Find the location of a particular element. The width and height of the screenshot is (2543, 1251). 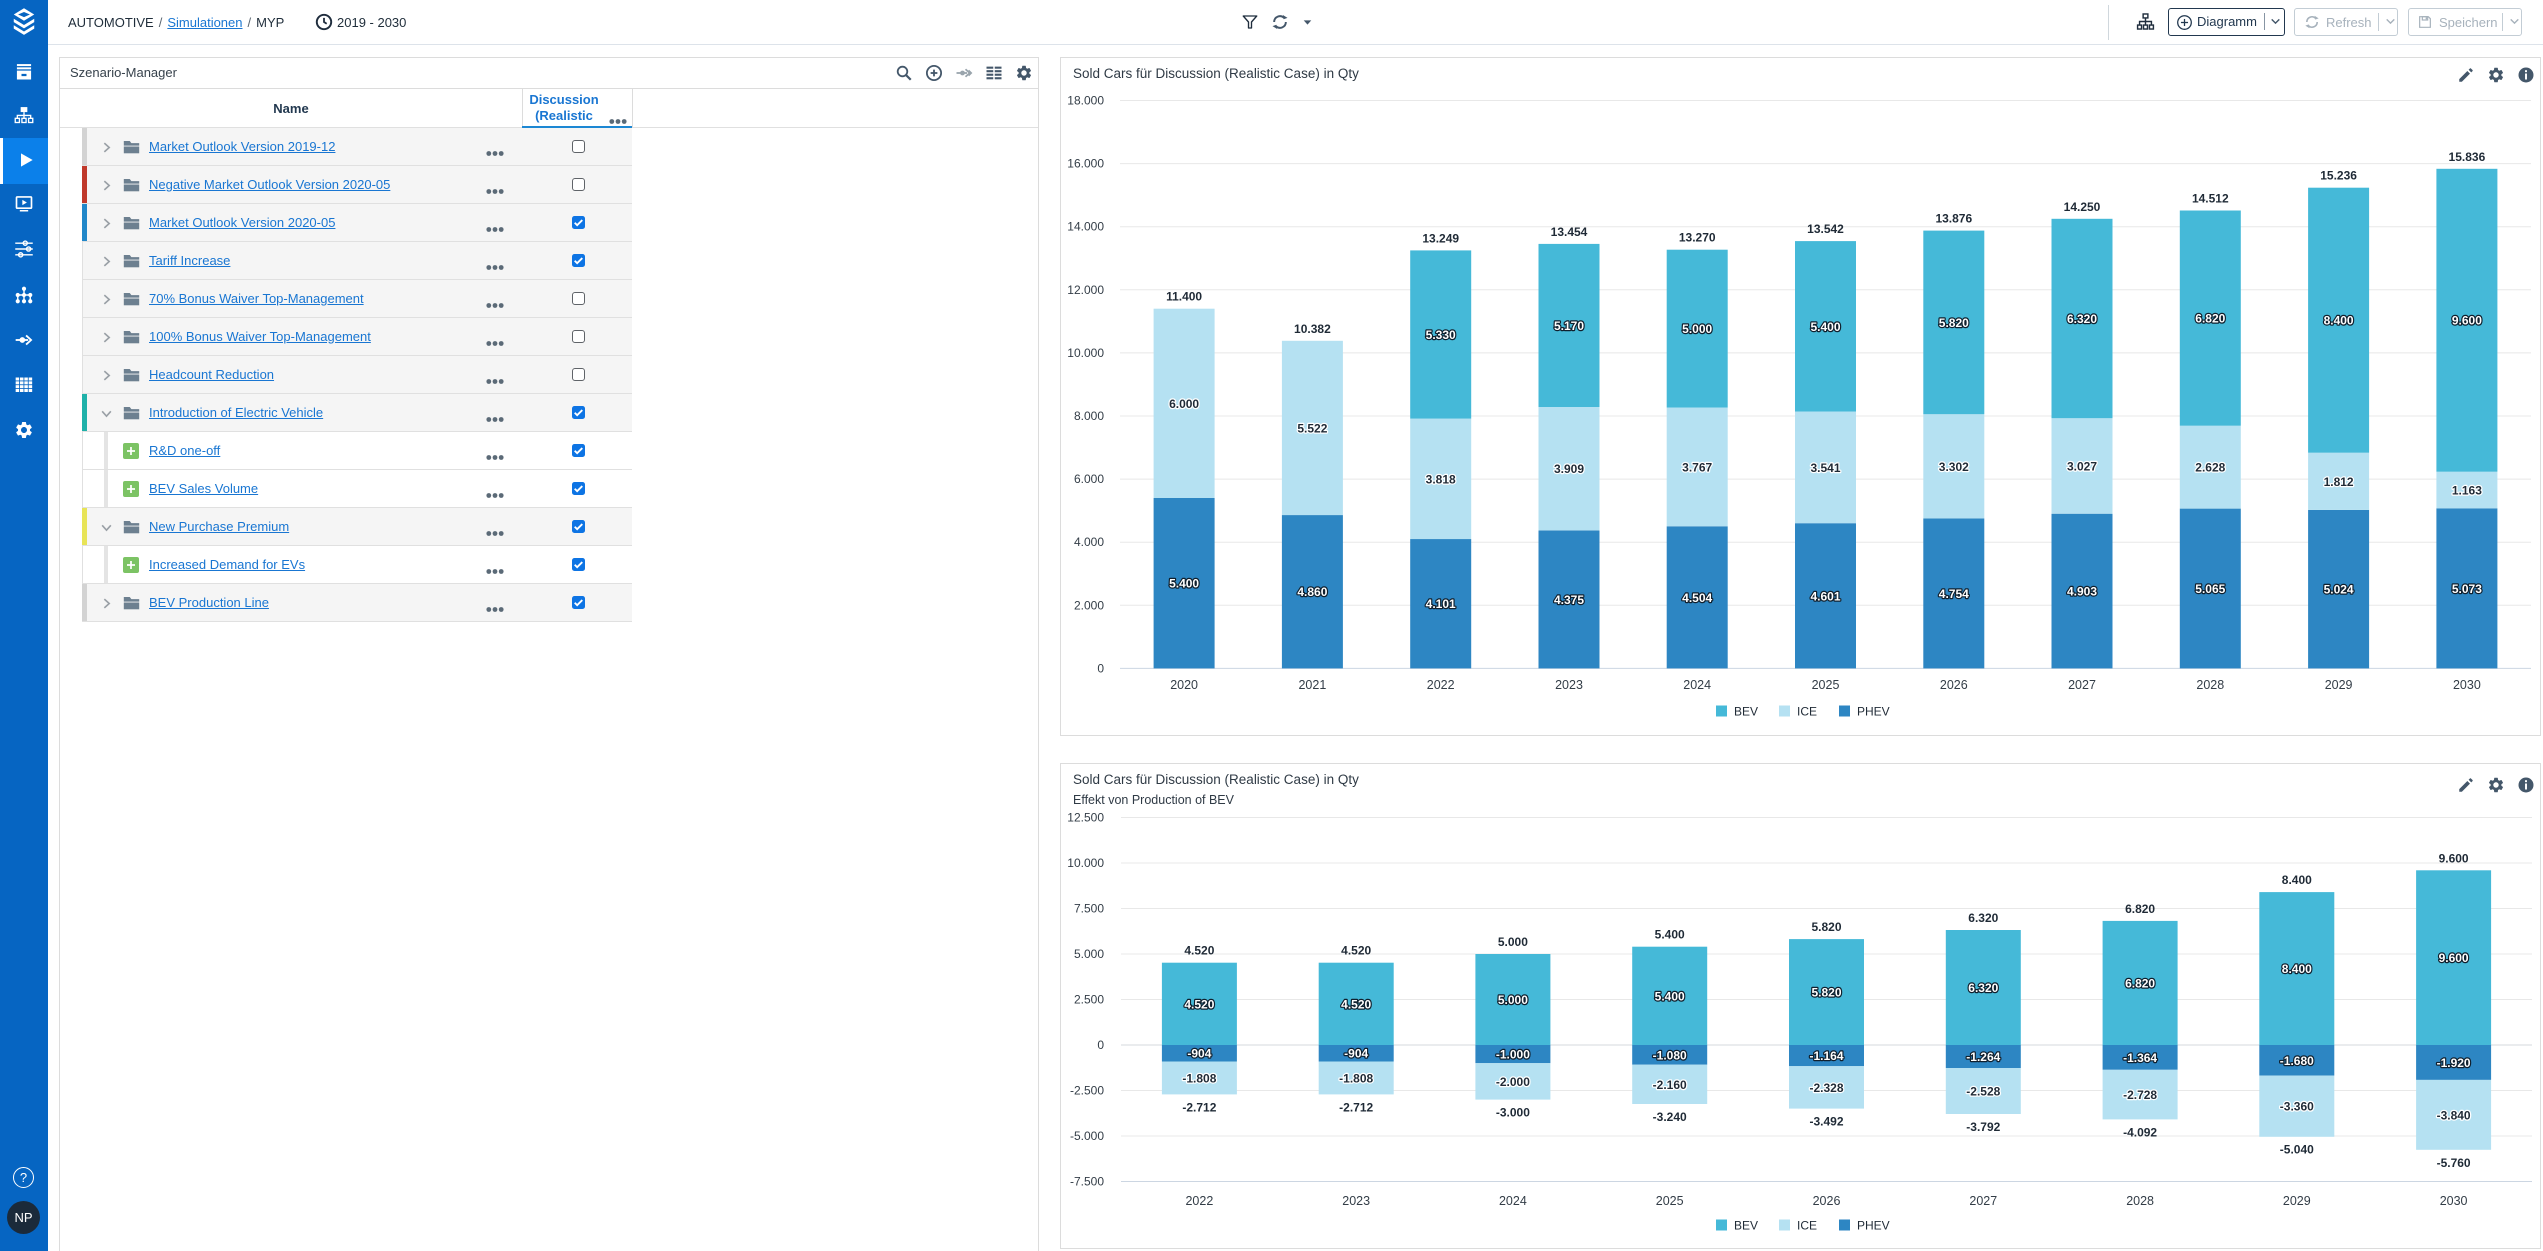

svg-text: 3.818 is located at coordinates (1441, 479).